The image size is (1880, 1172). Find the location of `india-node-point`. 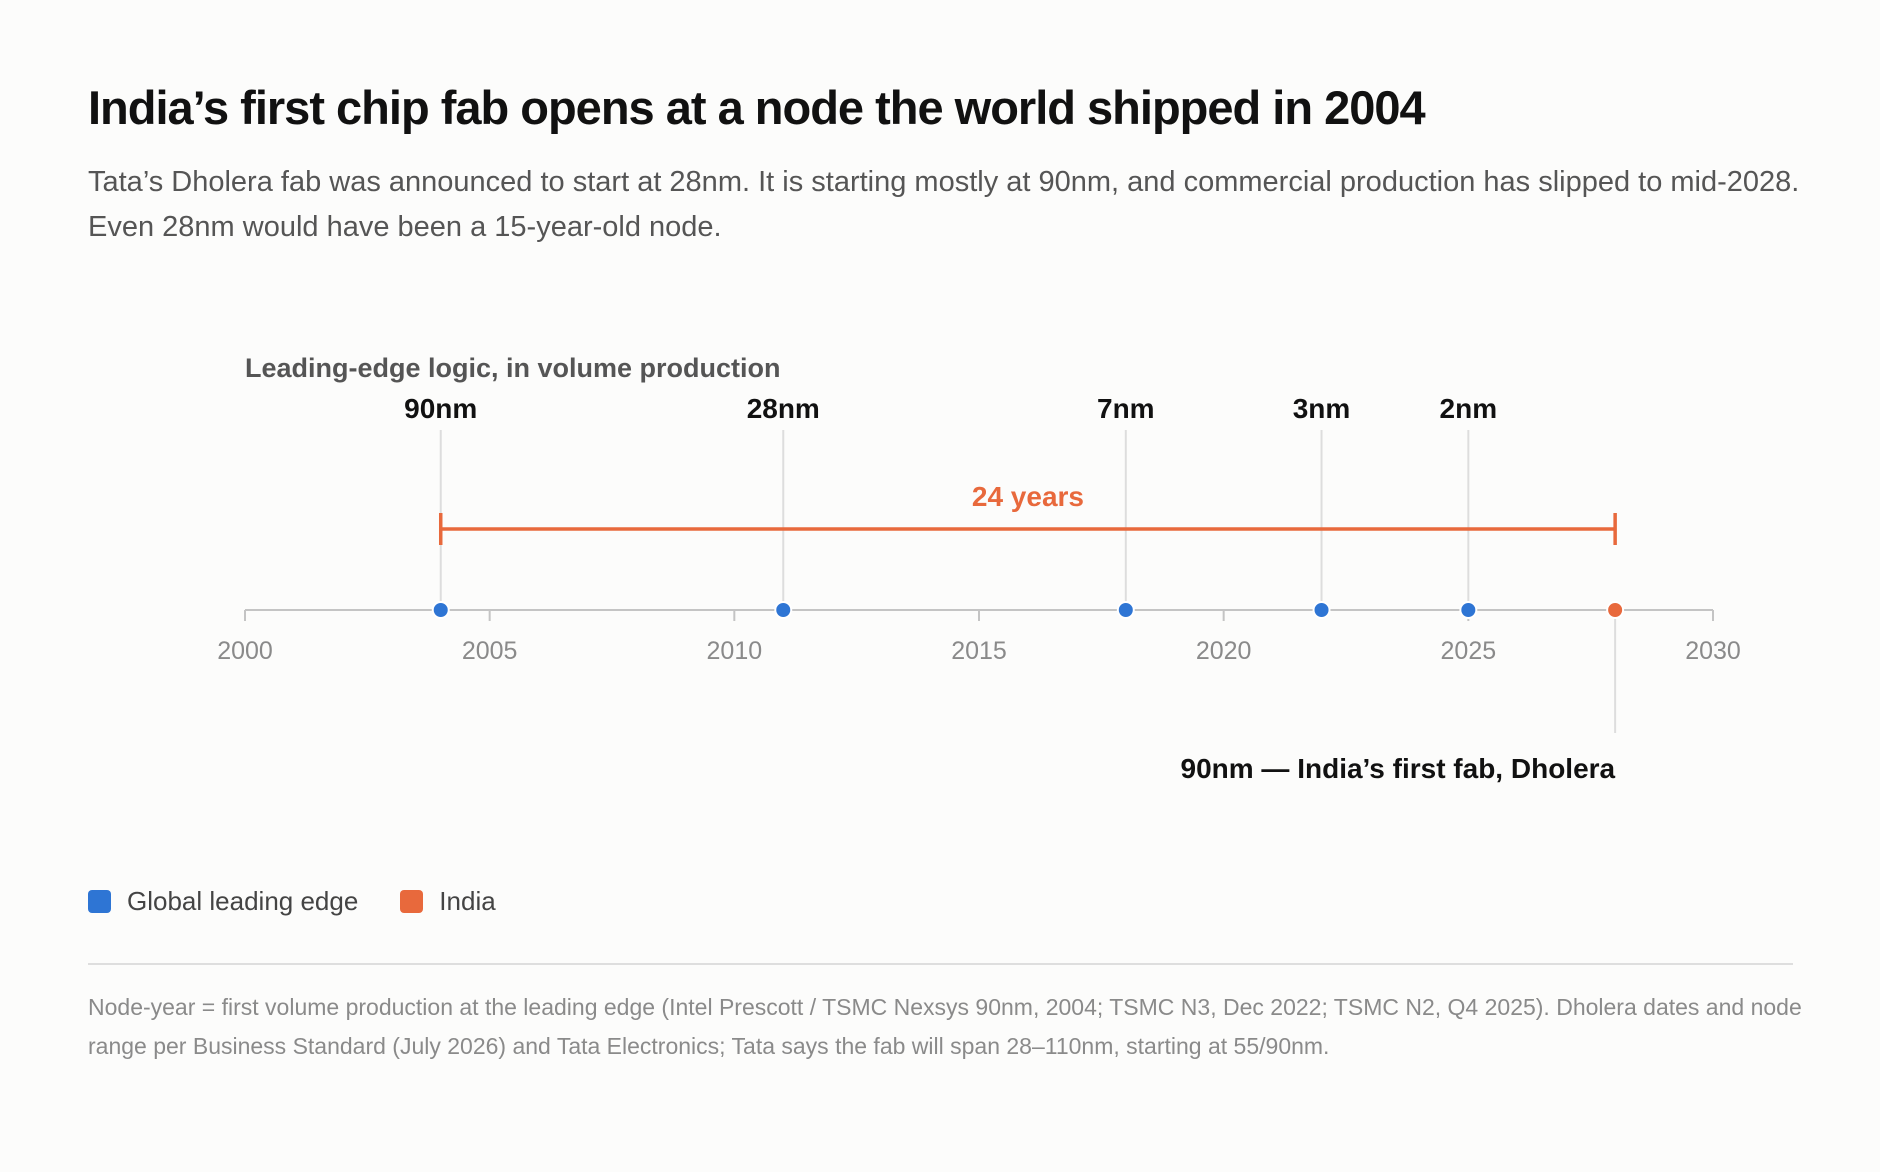

india-node-point is located at coordinates (1615, 610).